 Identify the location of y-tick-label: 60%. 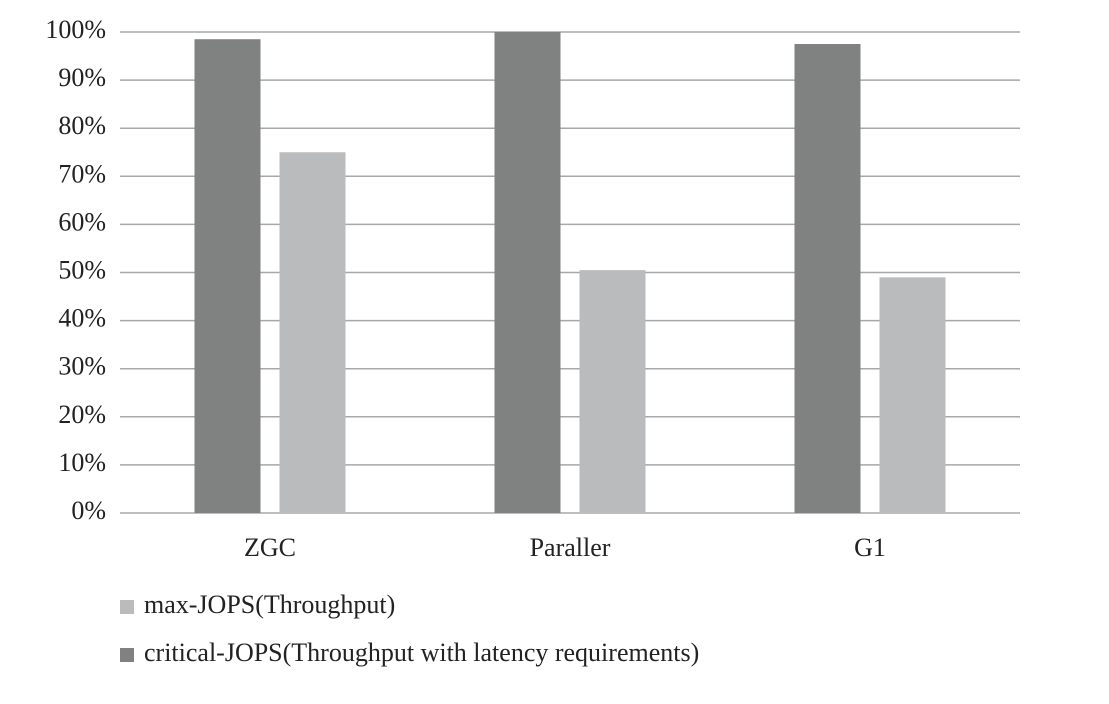
(82, 221).